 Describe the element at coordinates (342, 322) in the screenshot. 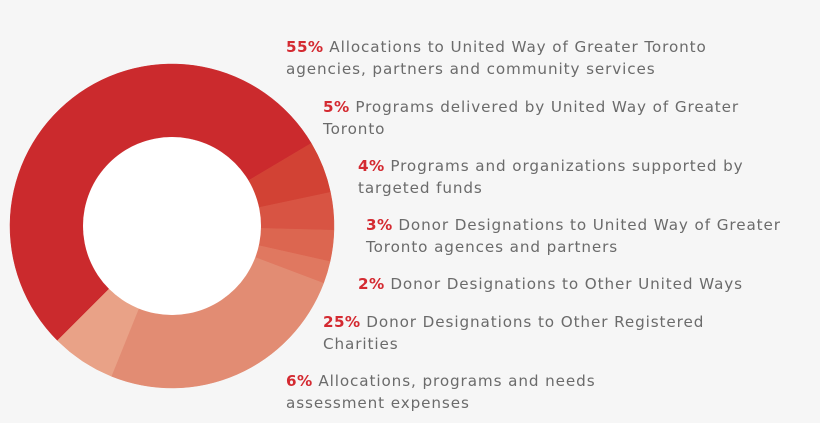

I see `percent-value: 25%` at that location.